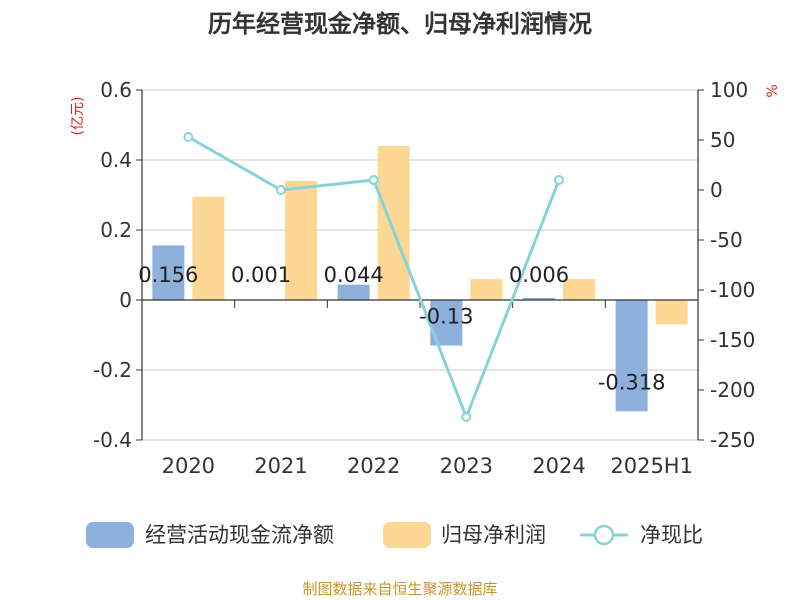  I want to click on right-tick-label: 50, so click(722, 140).